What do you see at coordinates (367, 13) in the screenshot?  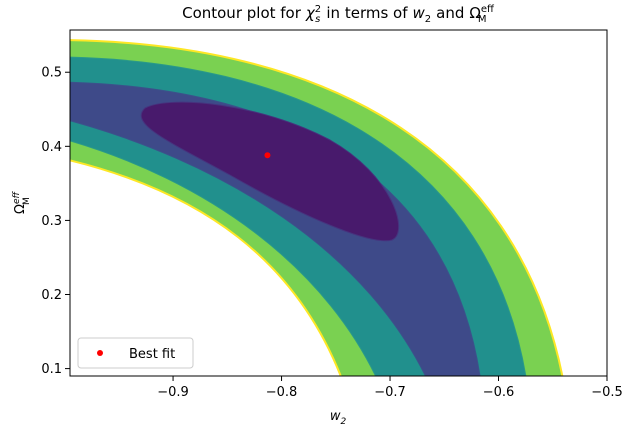 I see `title-part: in terms of` at bounding box center [367, 13].